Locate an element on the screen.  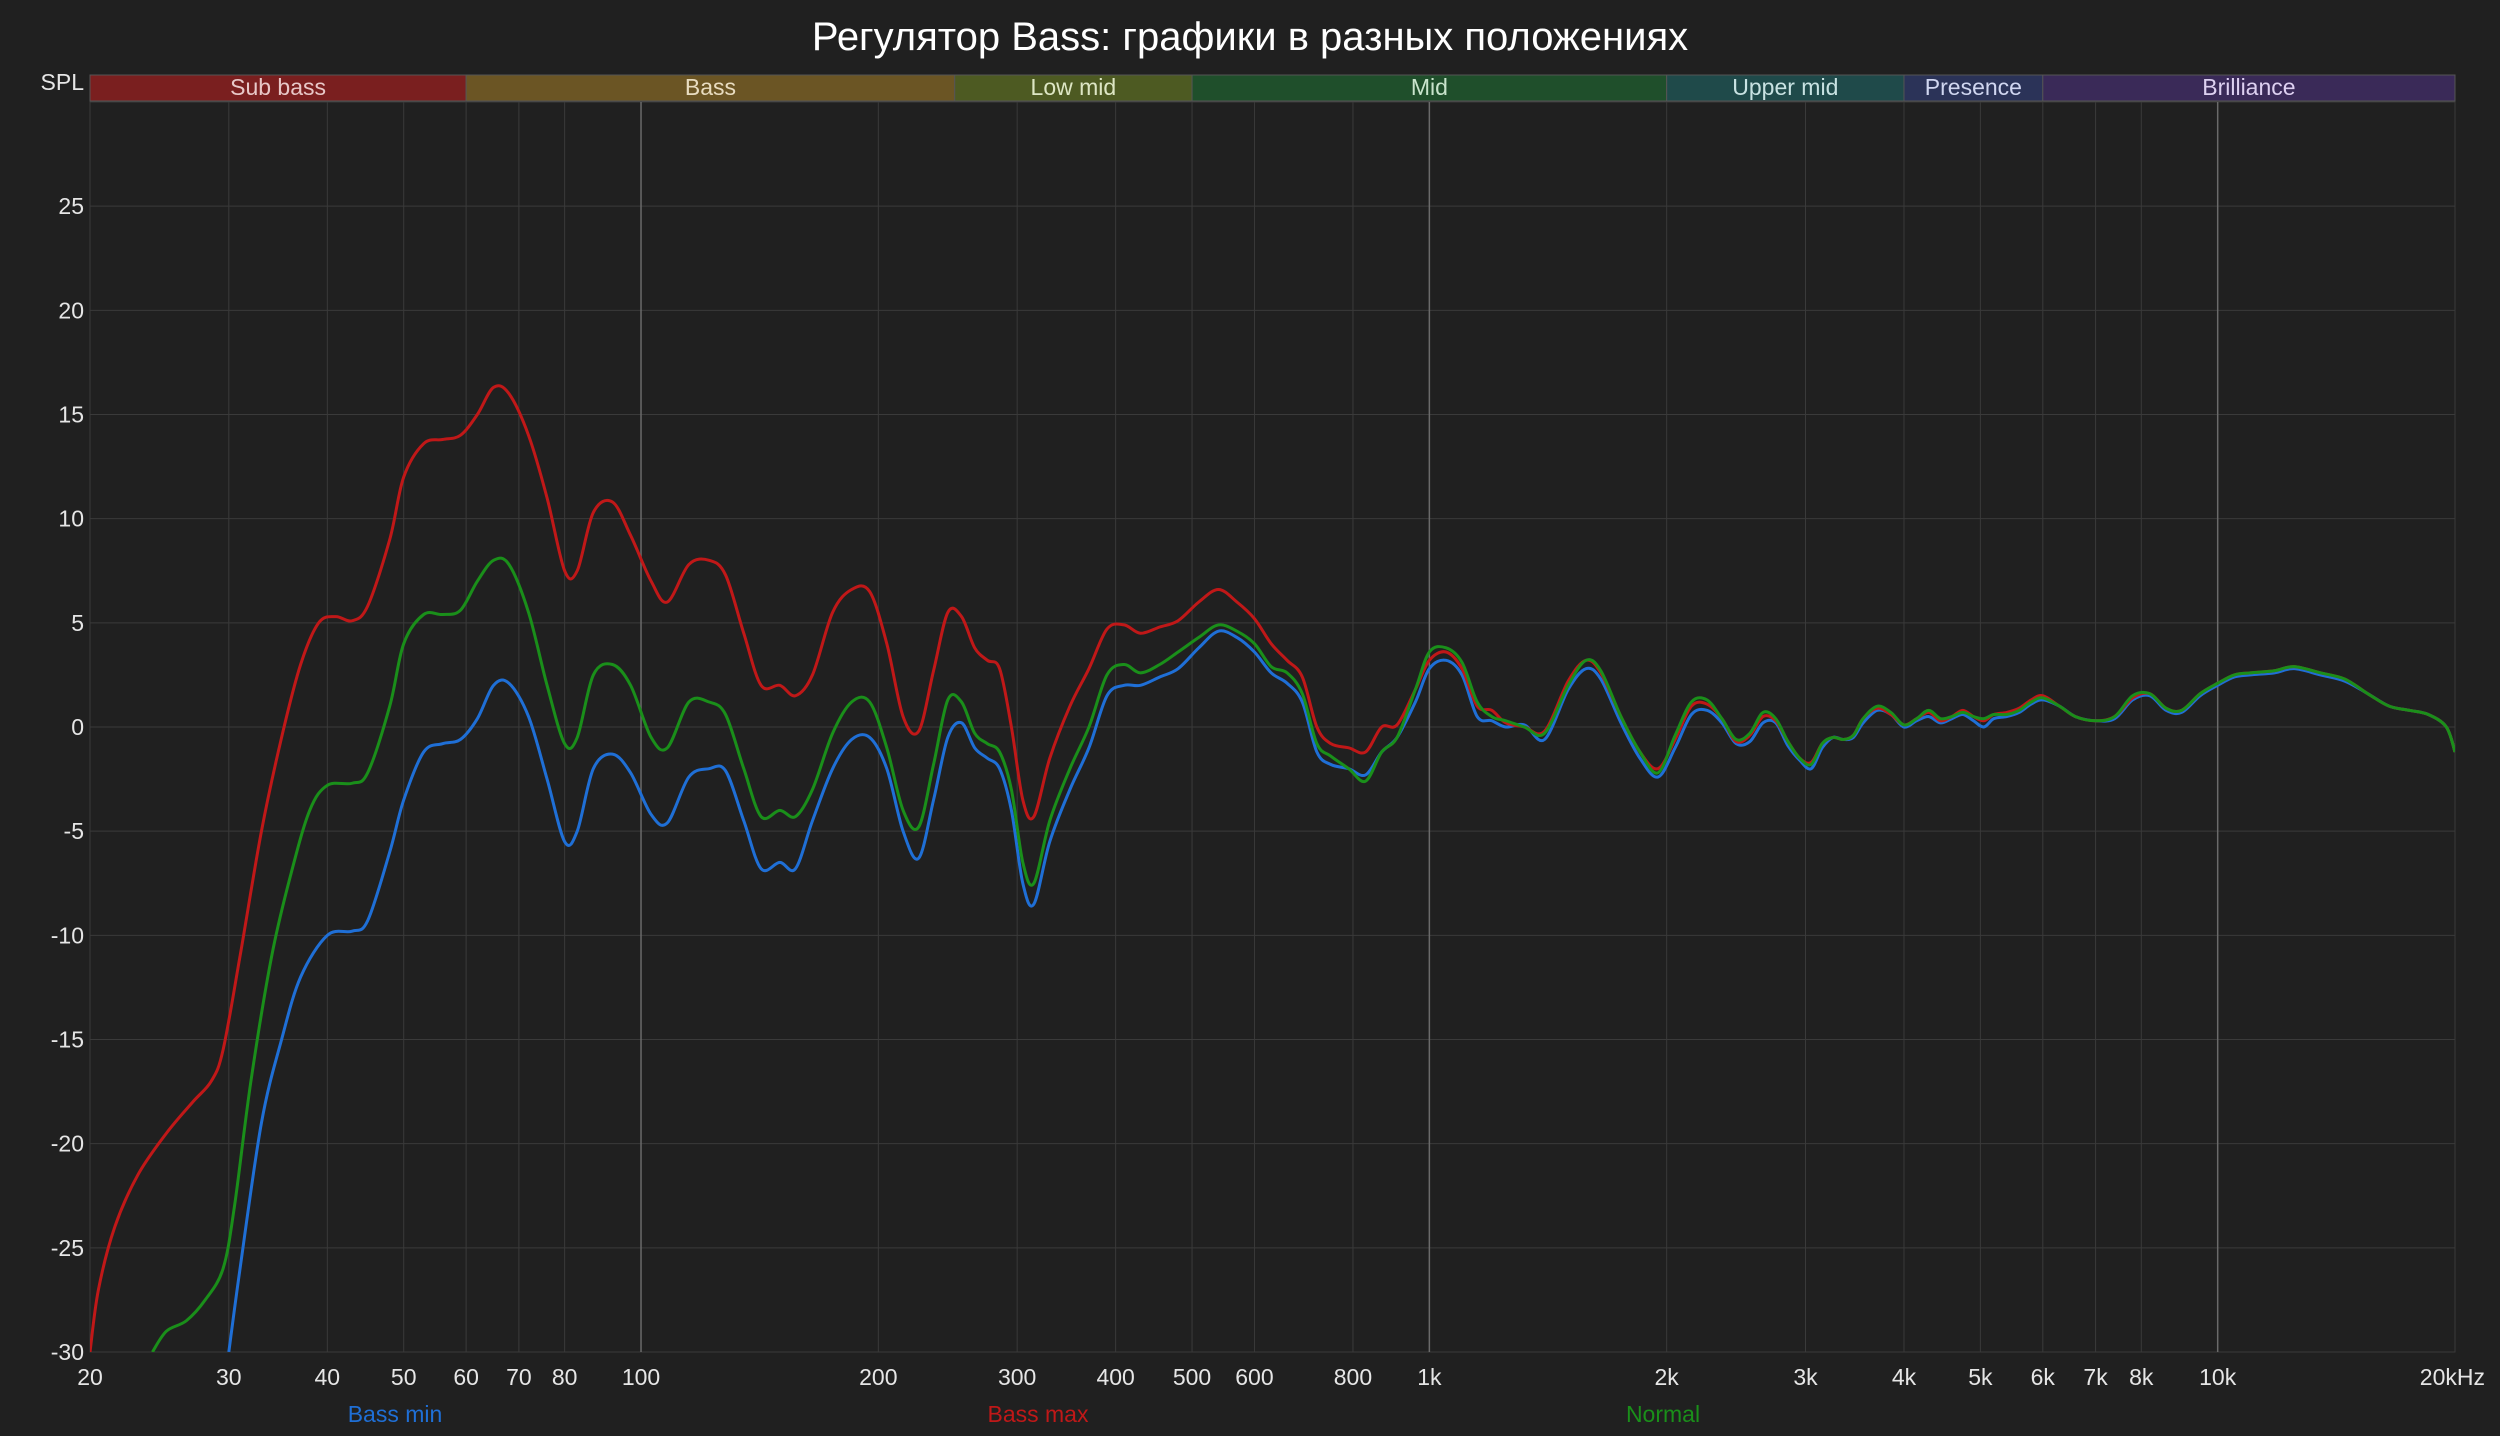
band-label-bass: Bass is located at coordinates (710, 87).